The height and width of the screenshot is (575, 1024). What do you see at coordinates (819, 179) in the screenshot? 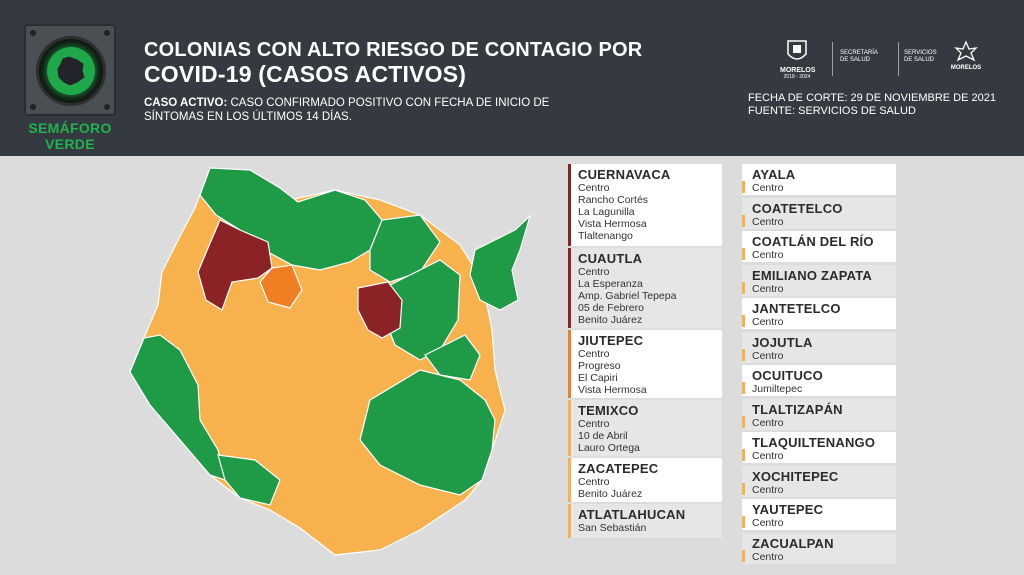
I see `list-item: AYALA Centro` at bounding box center [819, 179].